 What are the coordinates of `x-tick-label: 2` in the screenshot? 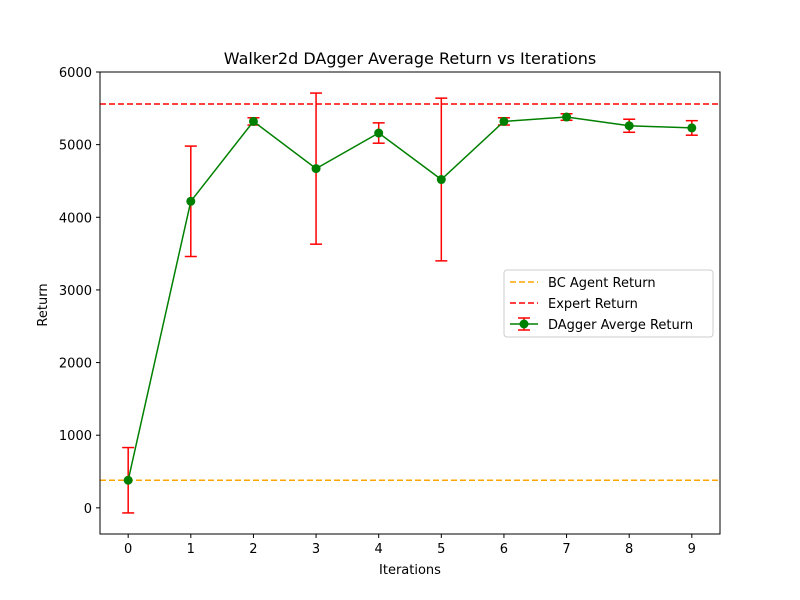 It's located at (253, 549).